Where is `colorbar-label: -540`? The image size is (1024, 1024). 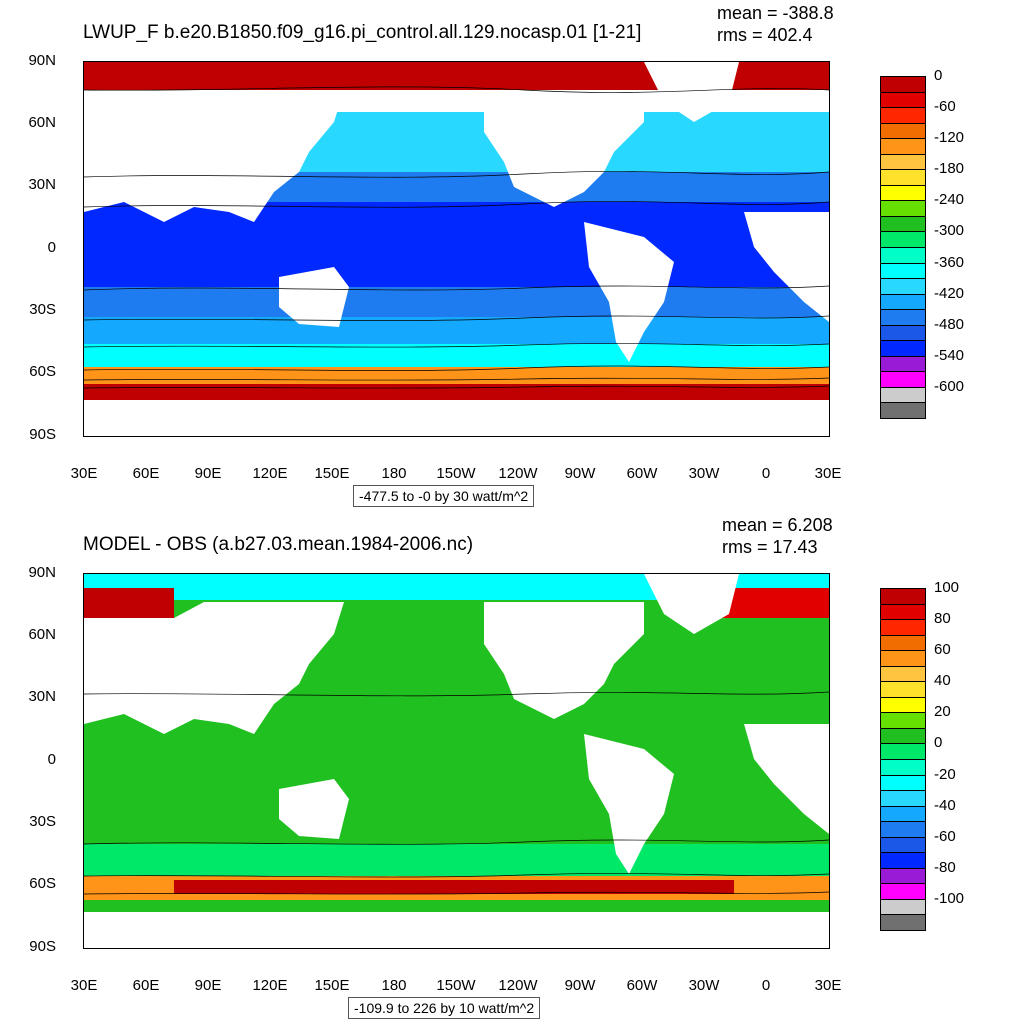
colorbar-label: -540 is located at coordinates (949, 355).